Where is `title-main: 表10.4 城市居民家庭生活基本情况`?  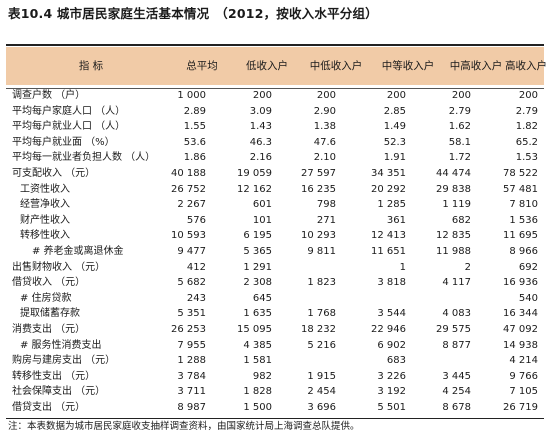 title-main: 表10.4 城市居民家庭生活基本情况 is located at coordinates (109, 13).